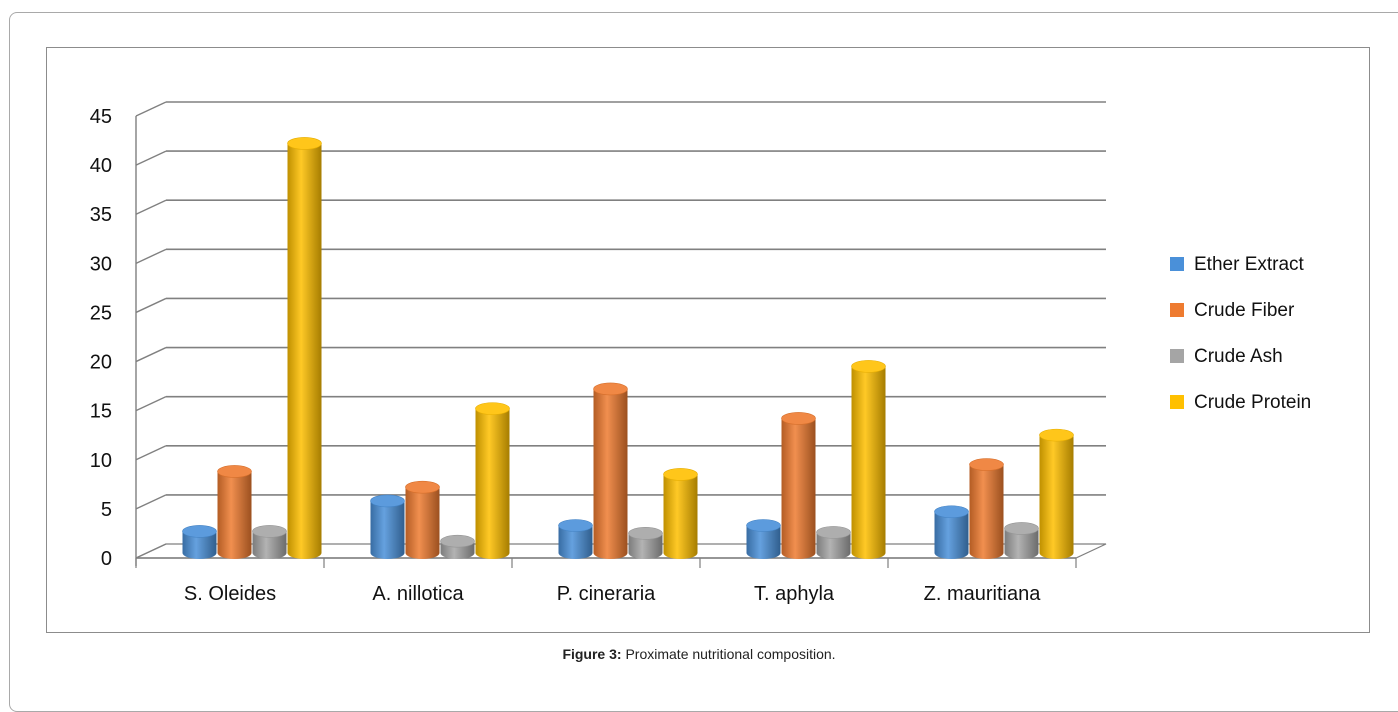 The image size is (1398, 712). I want to click on legend-label: Crude Protein, so click(1252, 402).